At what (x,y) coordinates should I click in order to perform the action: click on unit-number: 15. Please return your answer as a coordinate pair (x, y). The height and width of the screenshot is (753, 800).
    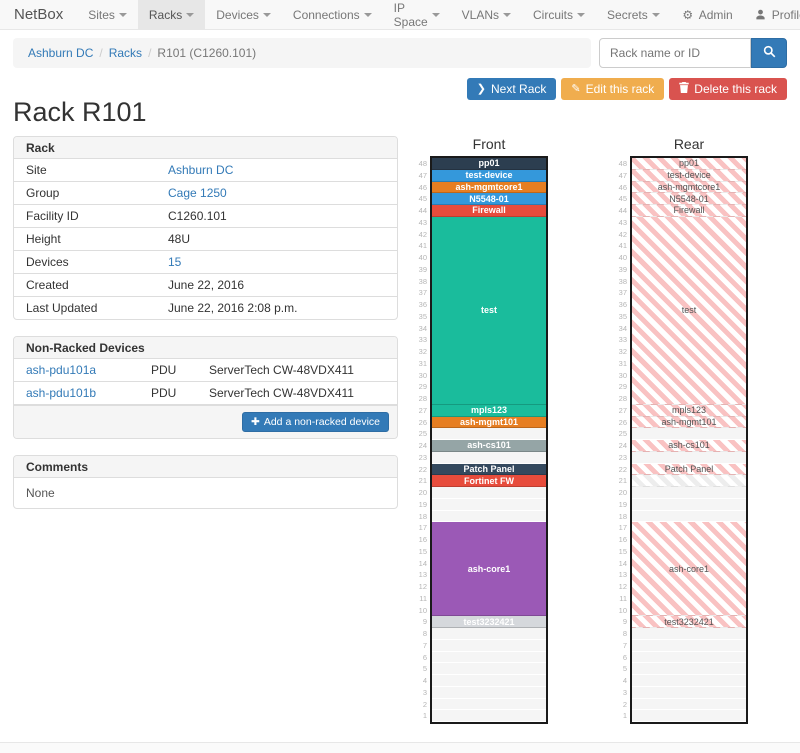
    Looking at the image, I should click on (622, 551).